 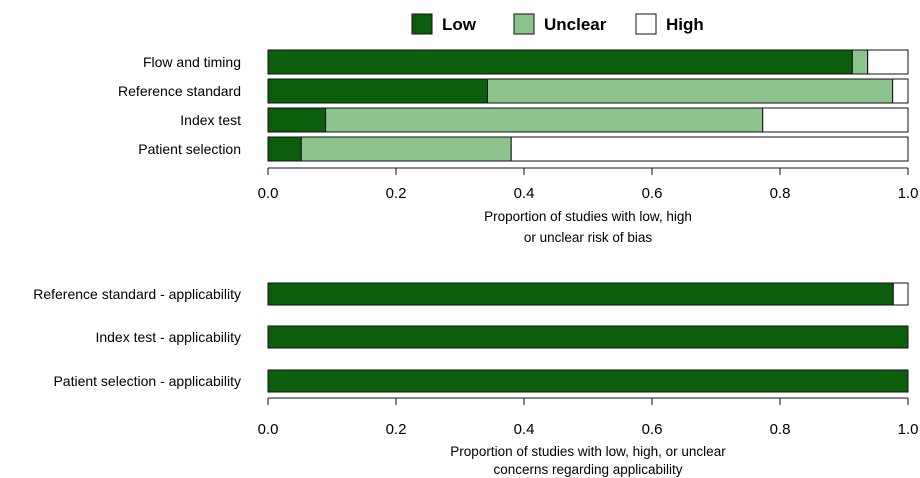 I want to click on category-label: Index test - applicability, so click(x=168, y=337).